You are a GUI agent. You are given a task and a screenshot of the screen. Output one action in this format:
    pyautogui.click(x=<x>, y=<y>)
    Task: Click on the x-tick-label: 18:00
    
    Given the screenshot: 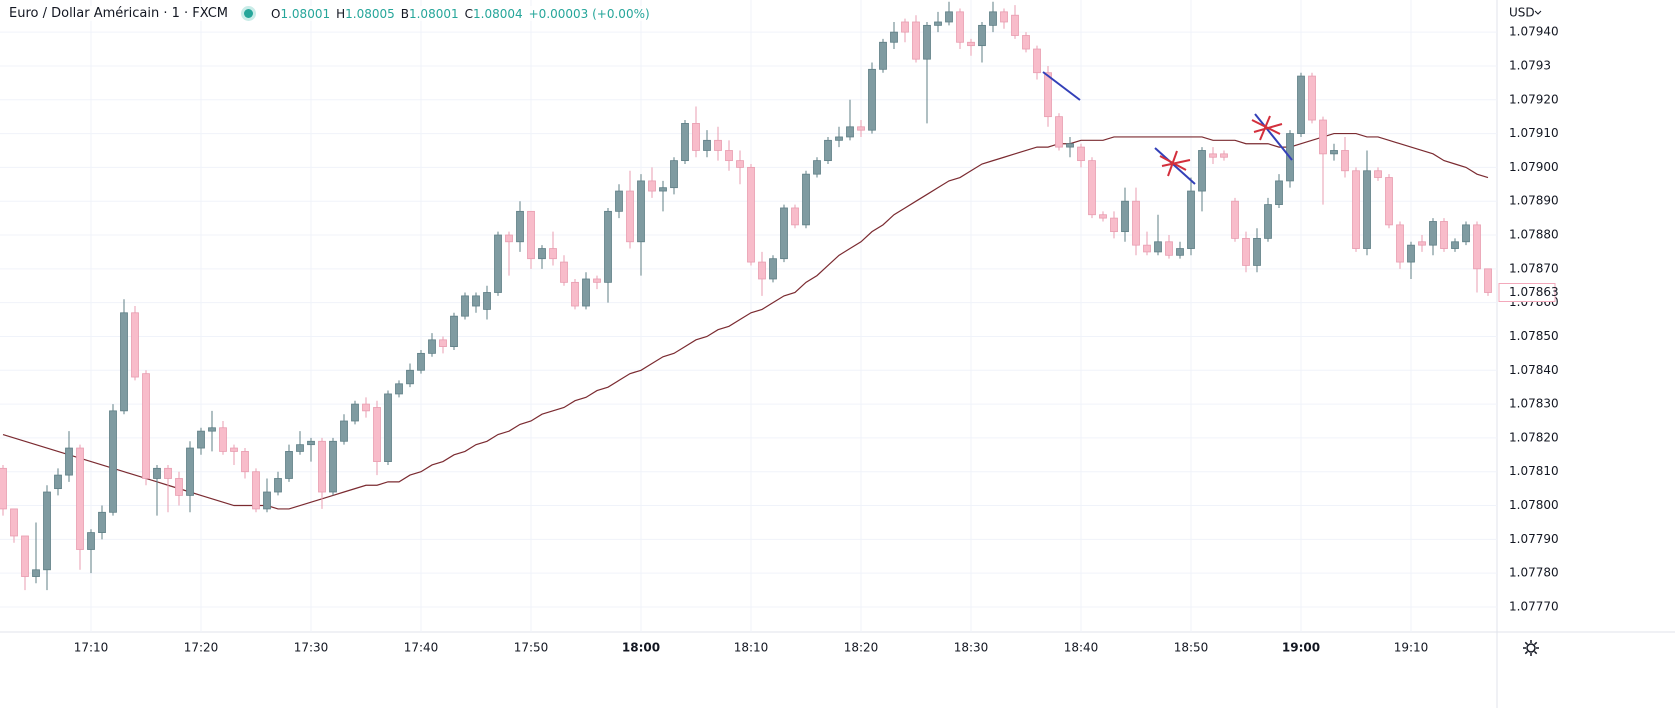 What is the action you would take?
    pyautogui.click(x=641, y=648)
    